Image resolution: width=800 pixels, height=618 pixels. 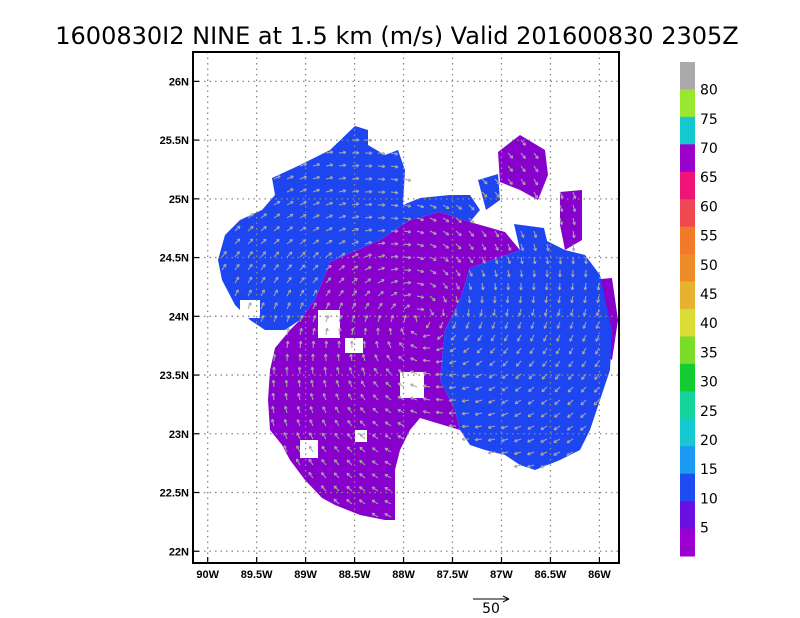 I want to click on reference-vector-label: 50, so click(x=491, y=609).